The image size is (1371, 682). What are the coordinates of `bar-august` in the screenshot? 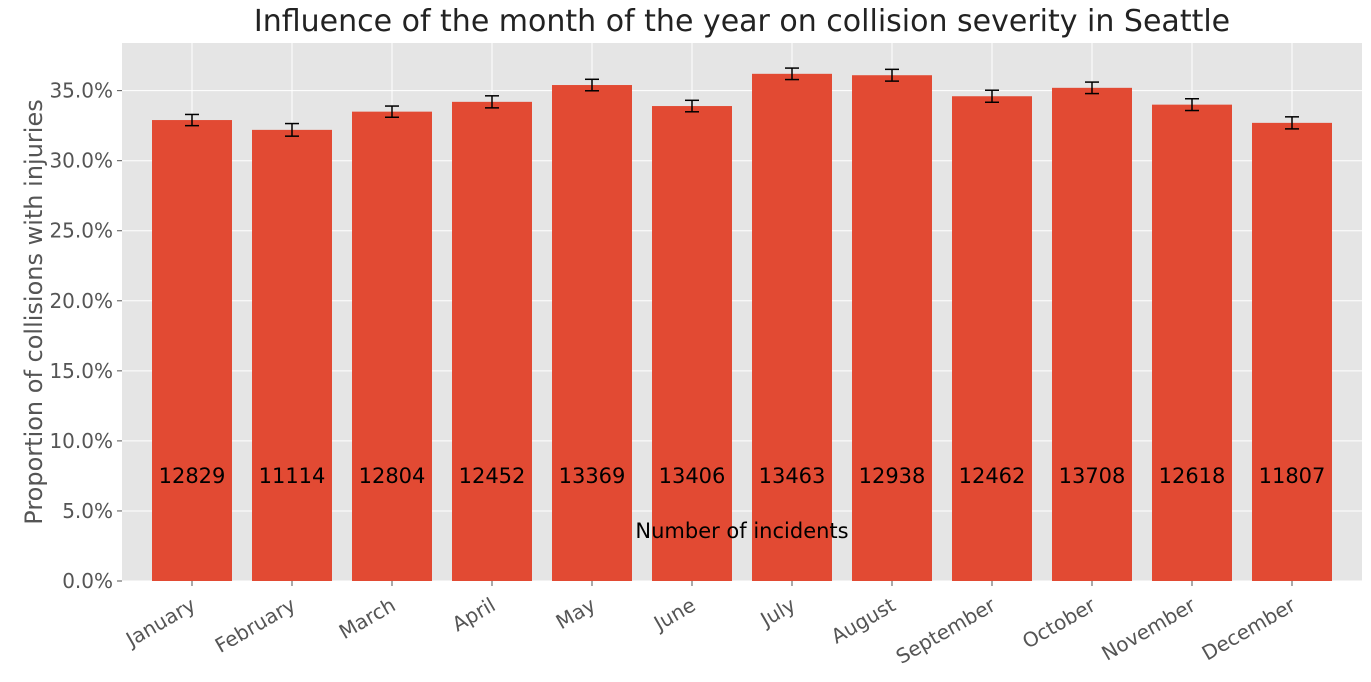 It's located at (892, 328).